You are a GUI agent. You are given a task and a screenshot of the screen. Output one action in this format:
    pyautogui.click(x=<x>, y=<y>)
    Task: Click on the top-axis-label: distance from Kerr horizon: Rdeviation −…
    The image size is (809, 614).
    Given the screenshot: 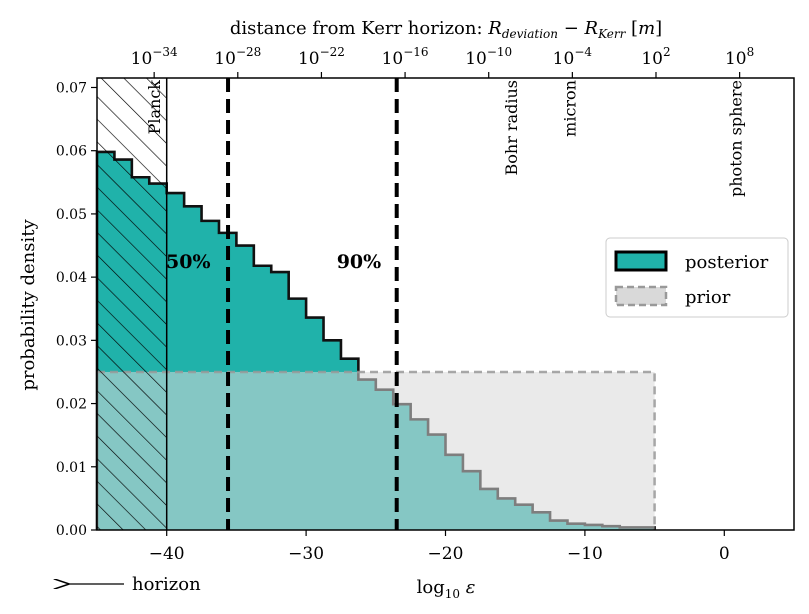 What is the action you would take?
    pyautogui.click(x=446, y=29)
    